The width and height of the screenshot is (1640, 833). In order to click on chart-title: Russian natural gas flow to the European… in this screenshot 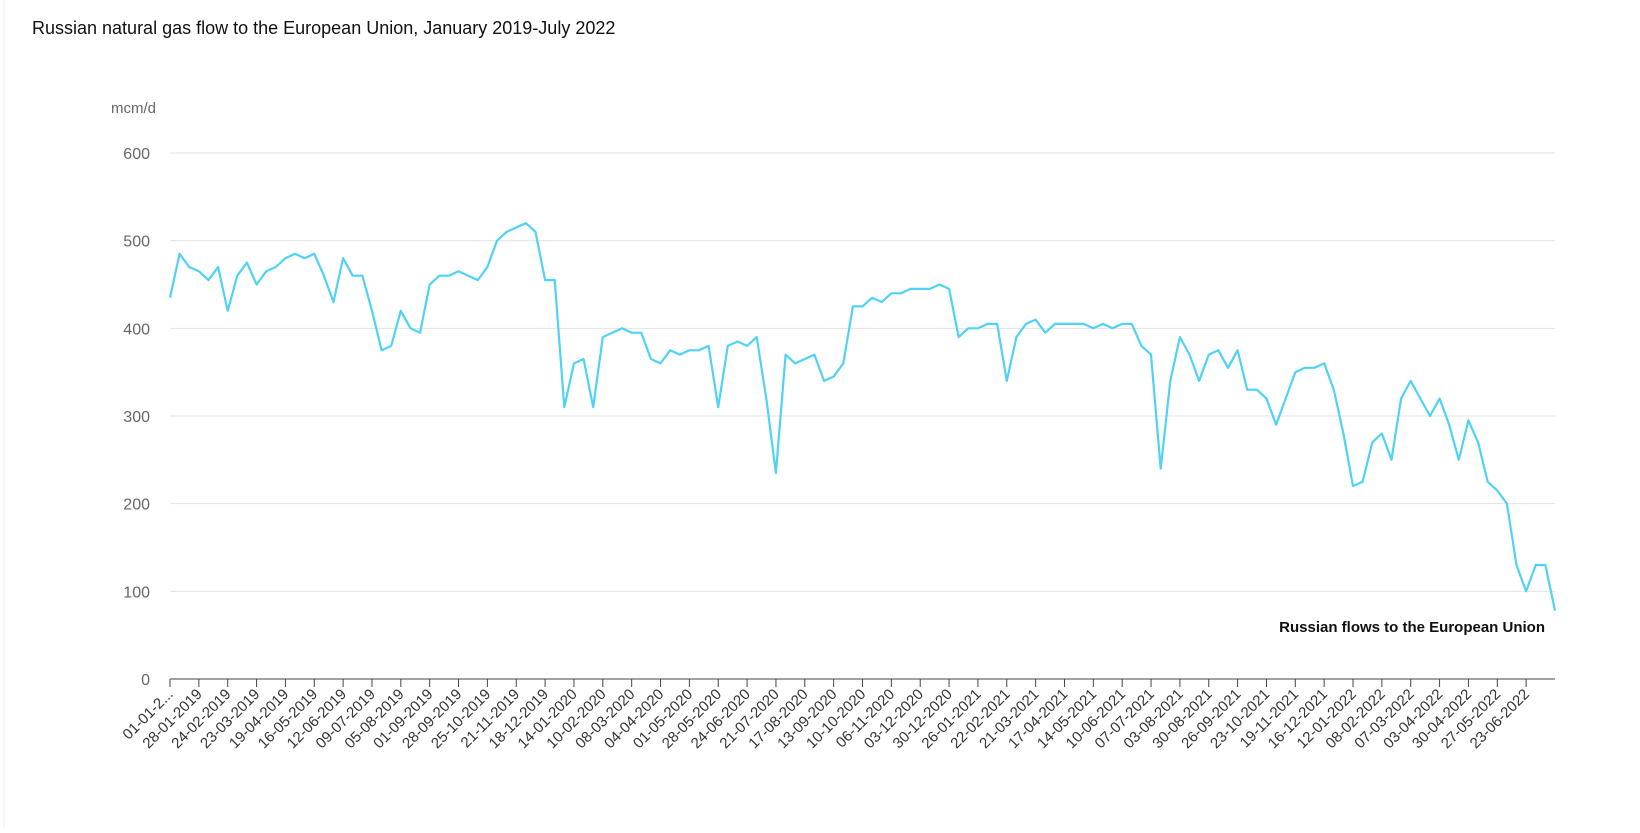, I will do `click(323, 28)`.